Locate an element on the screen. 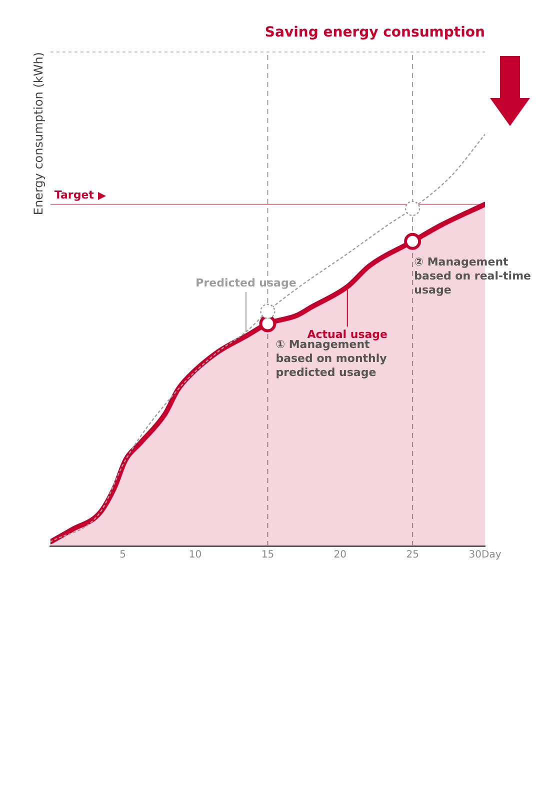 The width and height of the screenshot is (543, 791). x-tick-label: 10 is located at coordinates (195, 555).